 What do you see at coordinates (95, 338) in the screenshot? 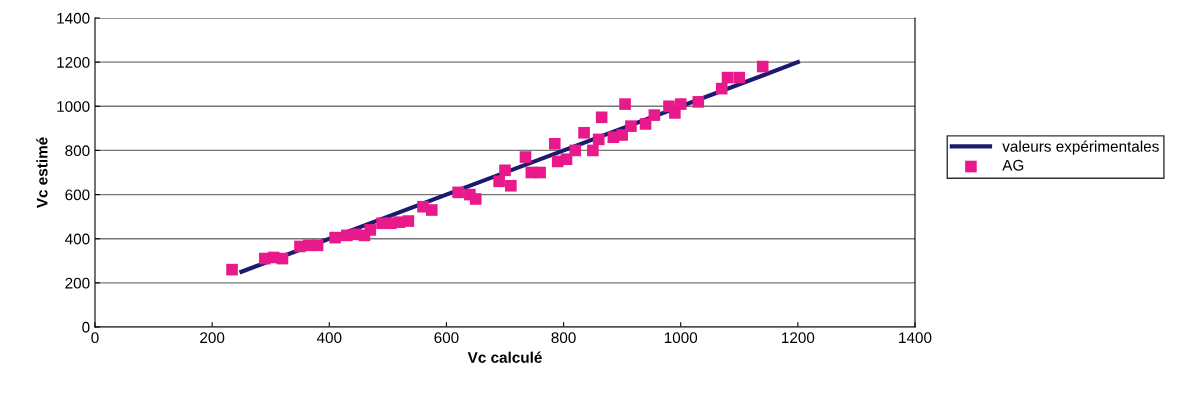
I see `x-tick-label: 0` at bounding box center [95, 338].